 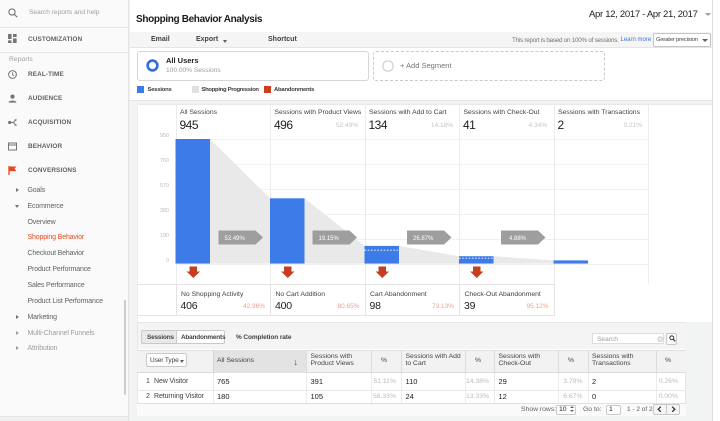 I want to click on svg-text: 19.15%, so click(x=328, y=239).